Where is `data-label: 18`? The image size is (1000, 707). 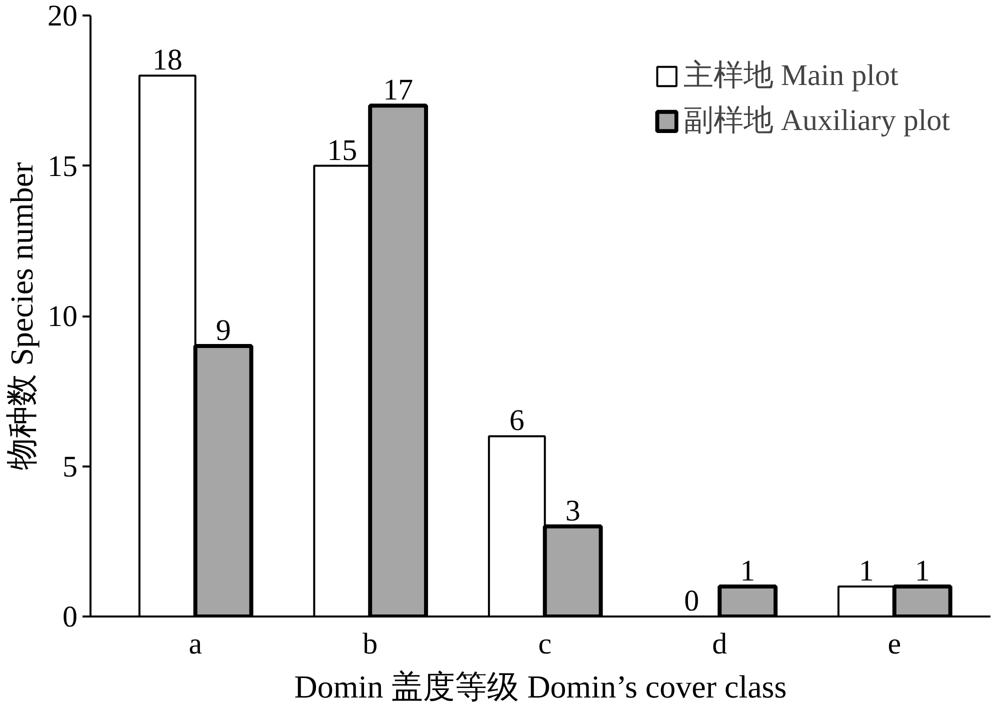 data-label: 18 is located at coordinates (167, 60).